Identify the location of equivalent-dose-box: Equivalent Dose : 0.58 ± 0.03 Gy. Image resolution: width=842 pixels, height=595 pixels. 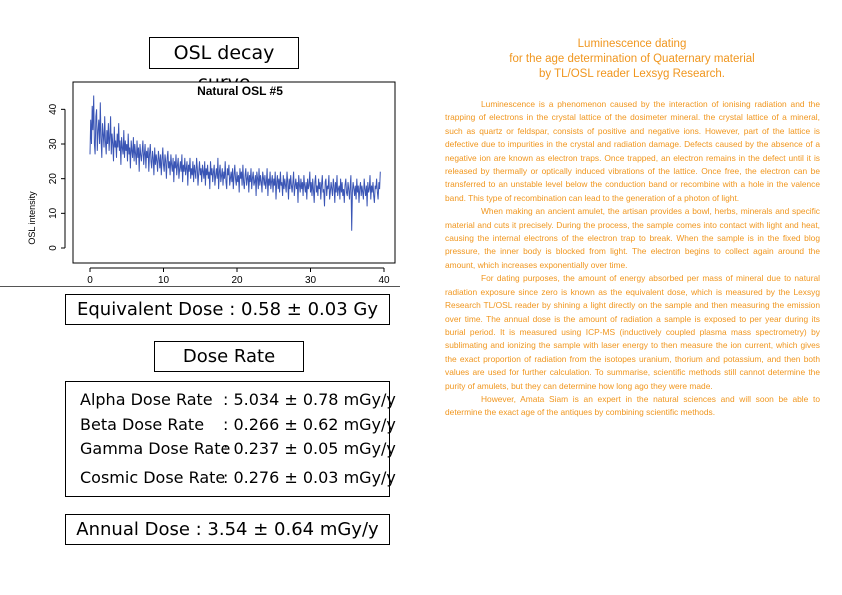
(227, 309).